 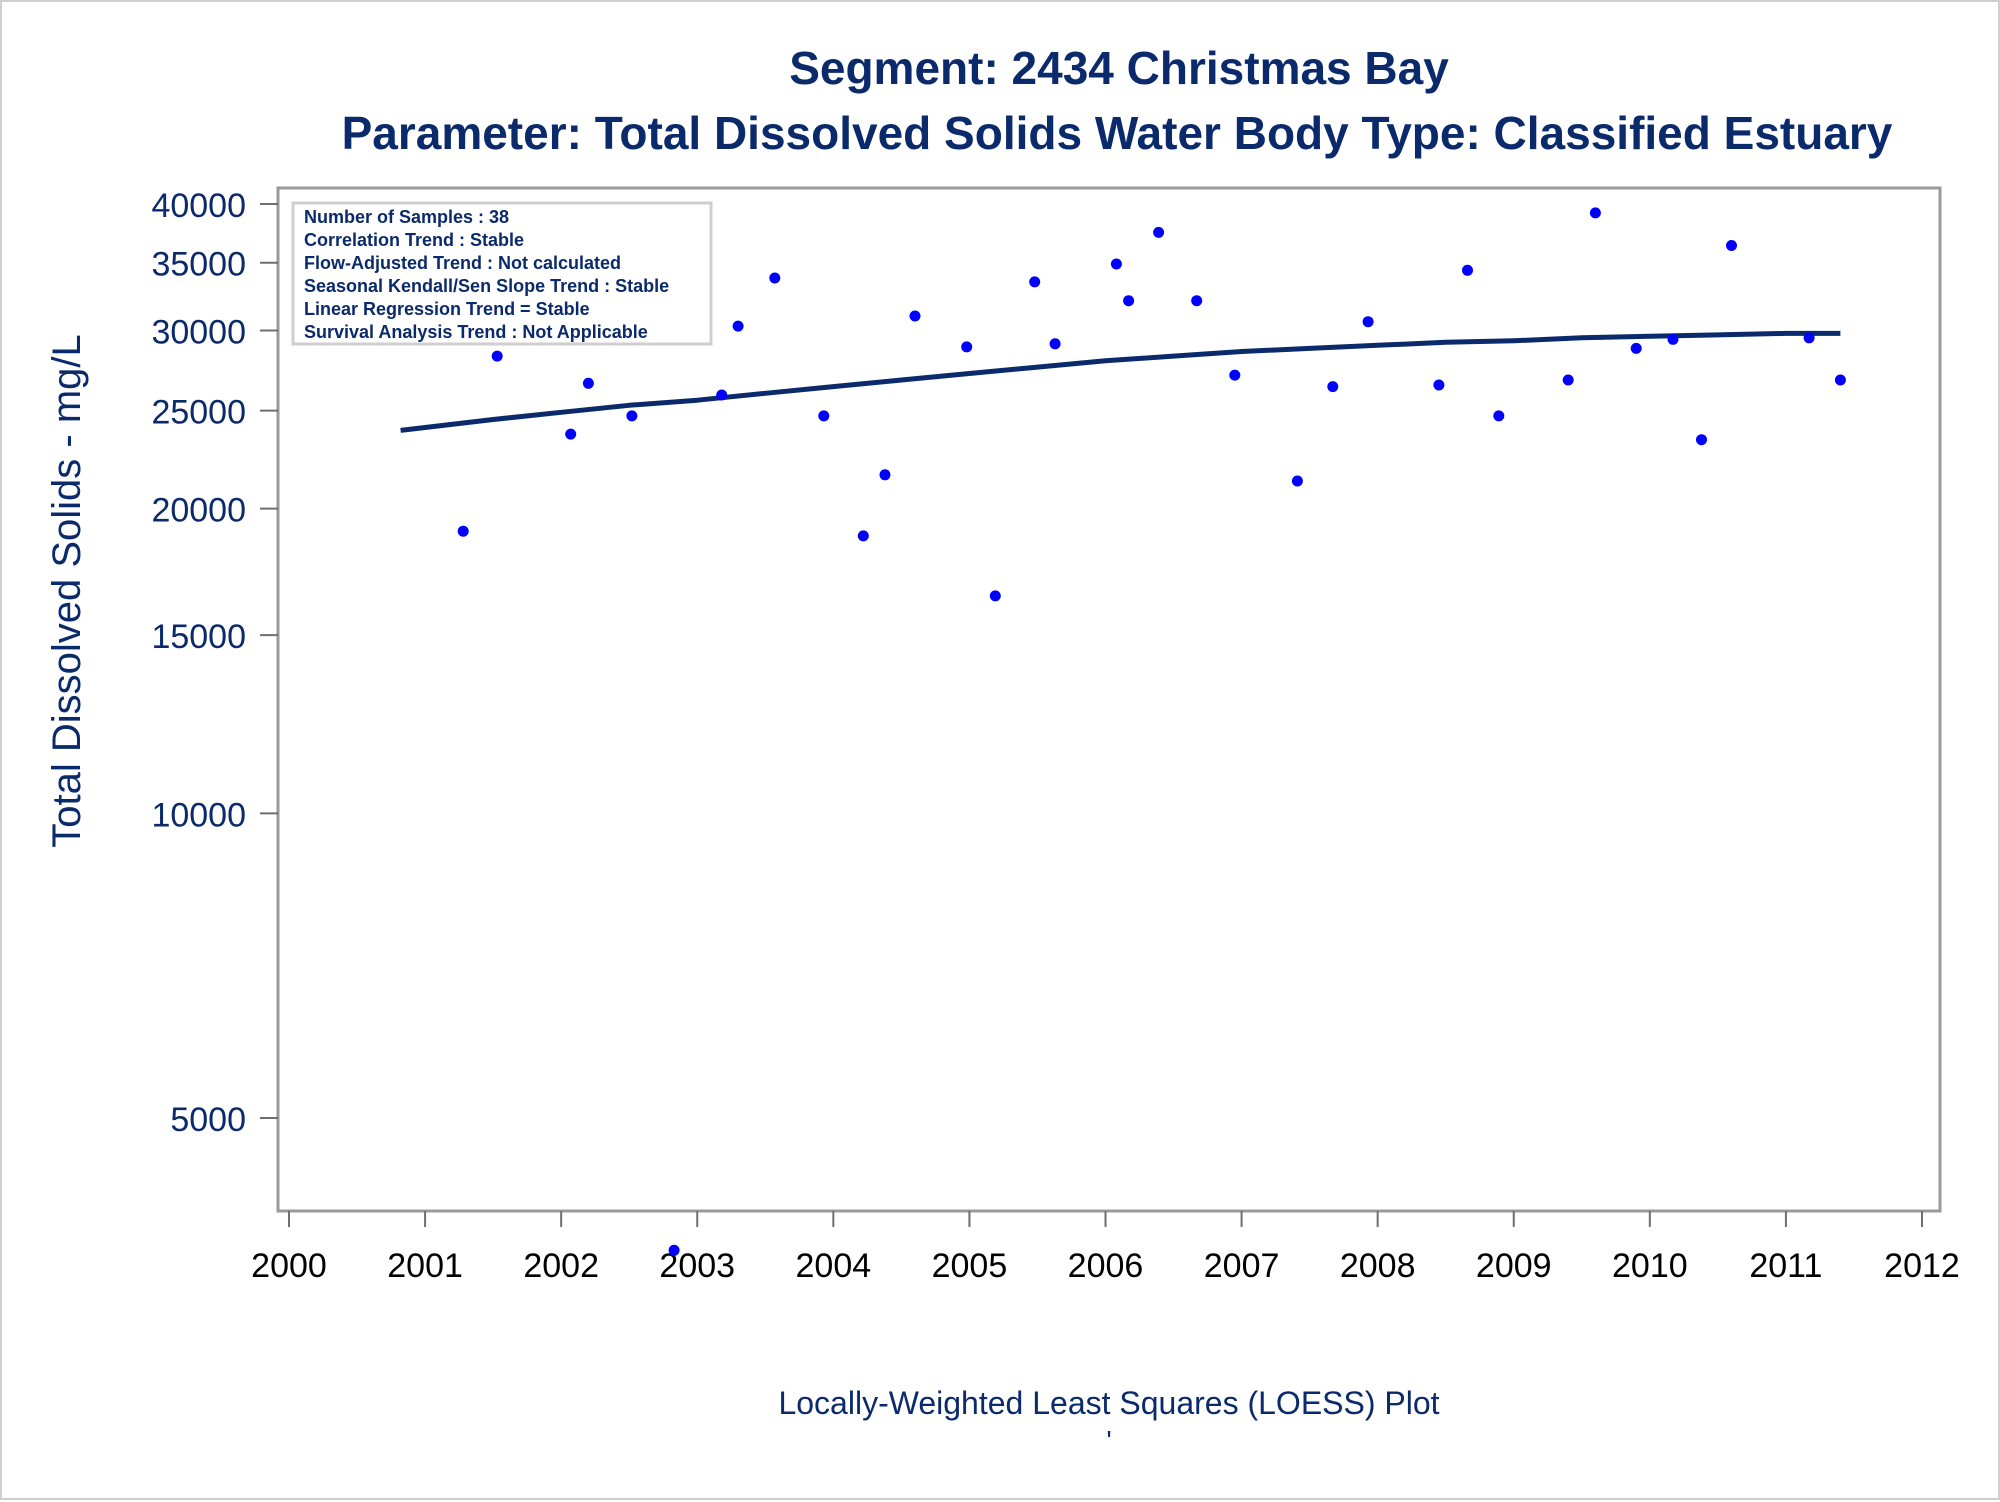 I want to click on stats-line-correlation: Correlation Trend : Stable, so click(x=414, y=240).